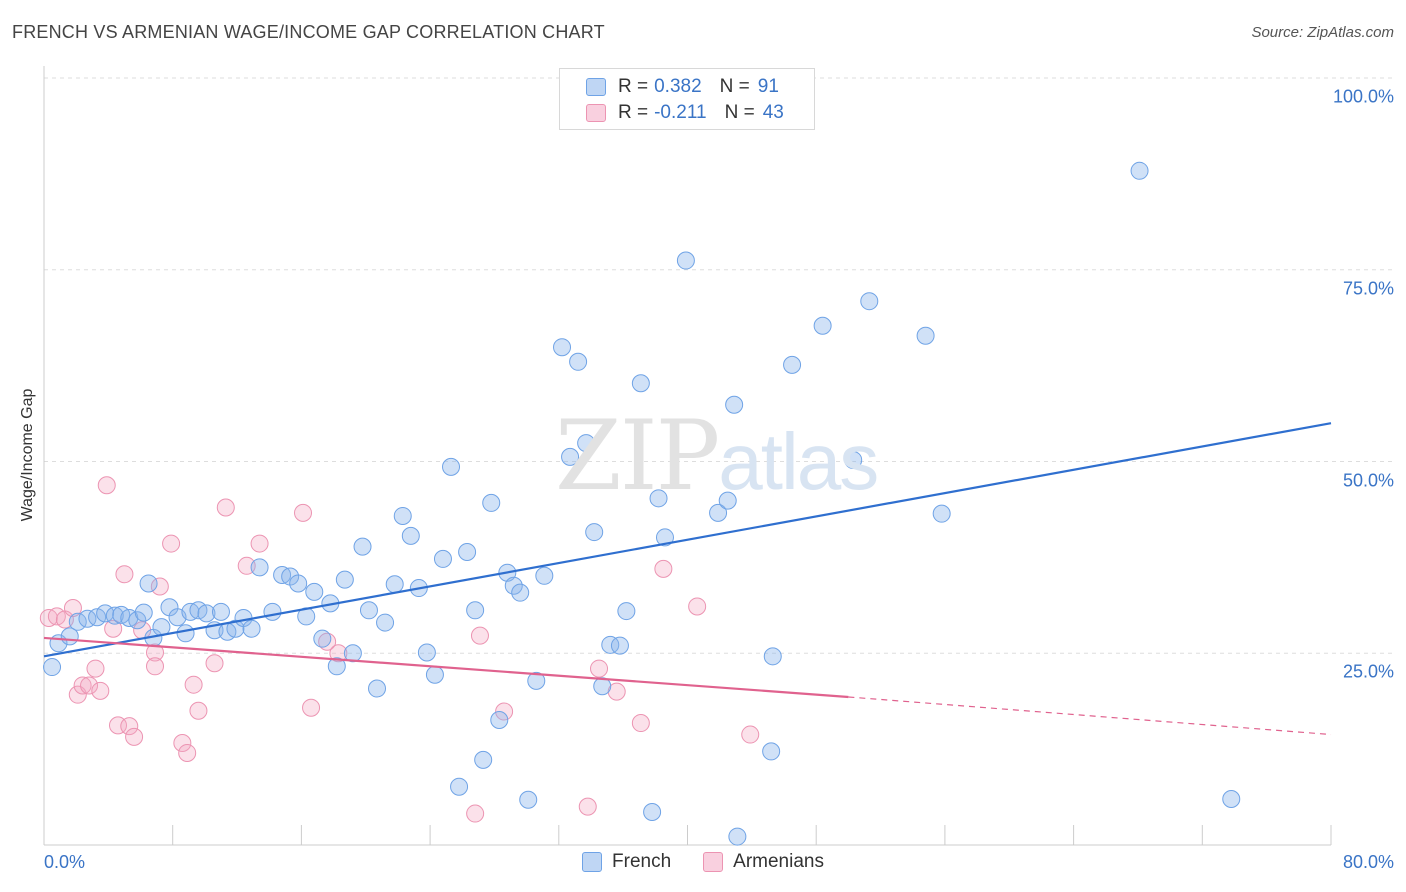 The width and height of the screenshot is (1406, 892). I want to click on legend-label-french: French, so click(642, 861).